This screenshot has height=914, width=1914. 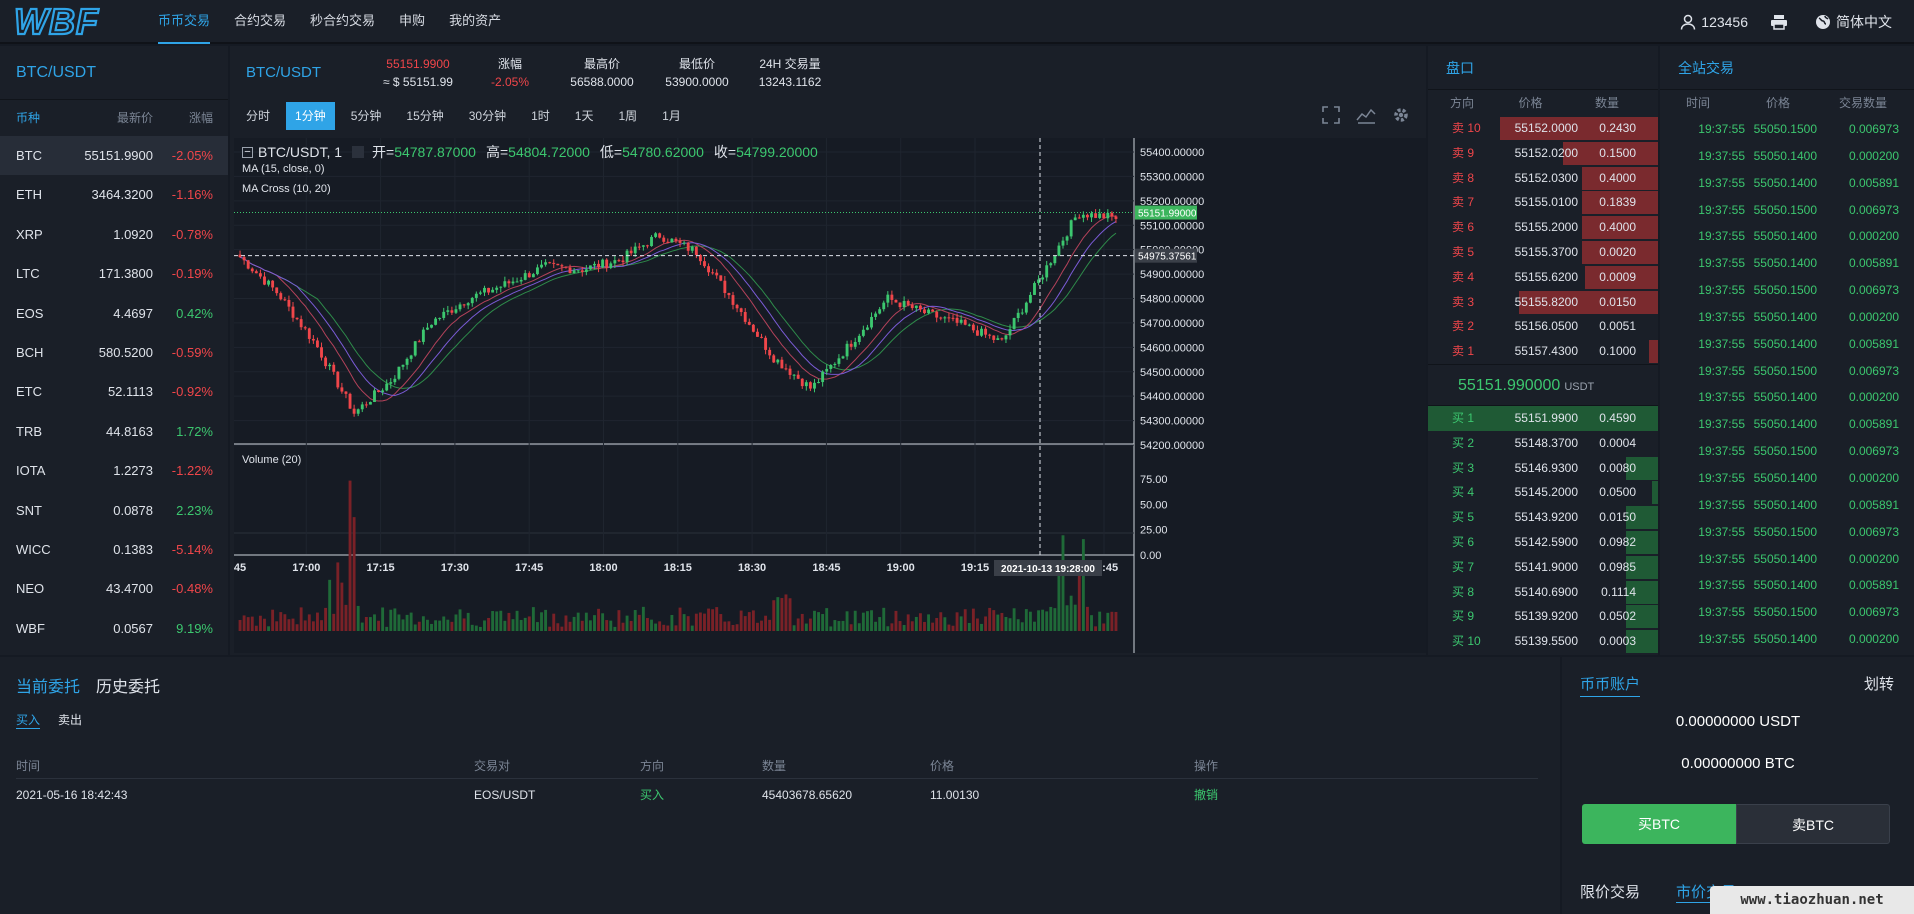 I want to click on fullscreen-icon, so click(x=1331, y=116).